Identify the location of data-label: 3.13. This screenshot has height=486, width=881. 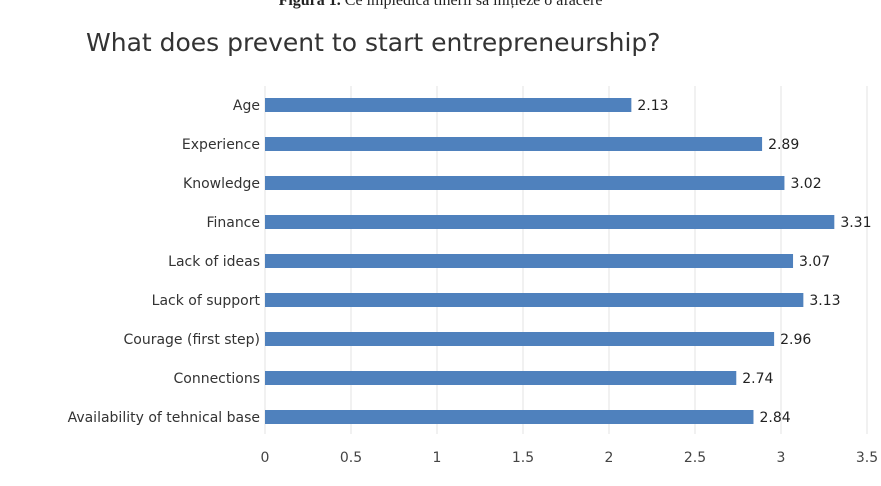
(824, 301).